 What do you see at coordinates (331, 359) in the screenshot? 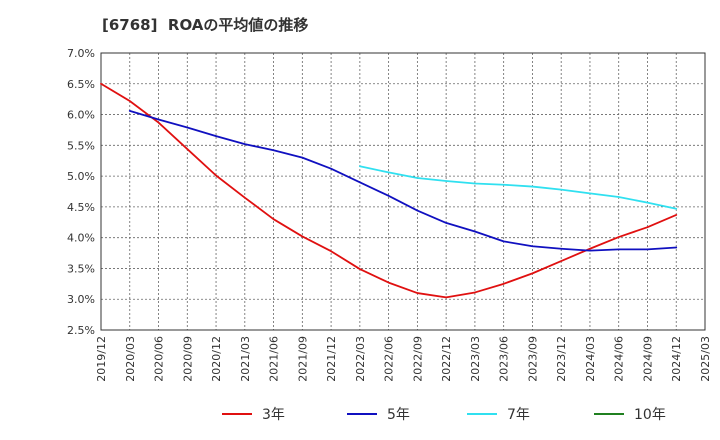
I see `x-tick-label: 2021/12` at bounding box center [331, 359].